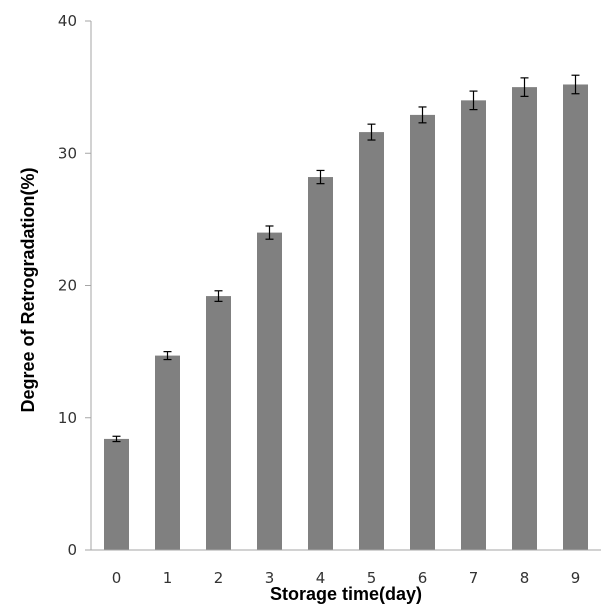 The height and width of the screenshot is (606, 607). I want to click on y-tick-label-20: 20, so click(67, 286).